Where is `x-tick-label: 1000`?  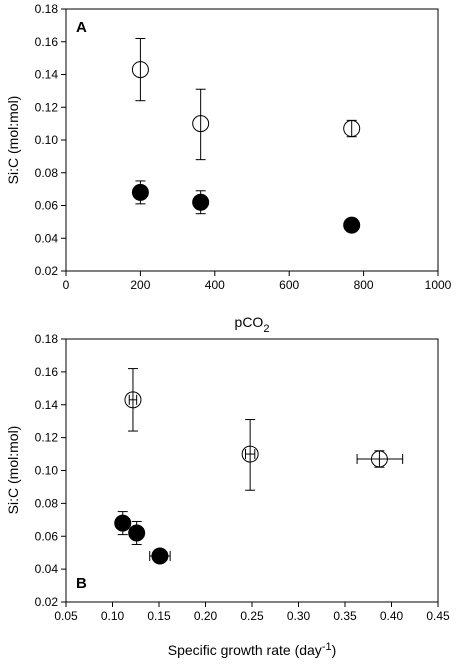
x-tick-label: 1000 is located at coordinates (438, 285).